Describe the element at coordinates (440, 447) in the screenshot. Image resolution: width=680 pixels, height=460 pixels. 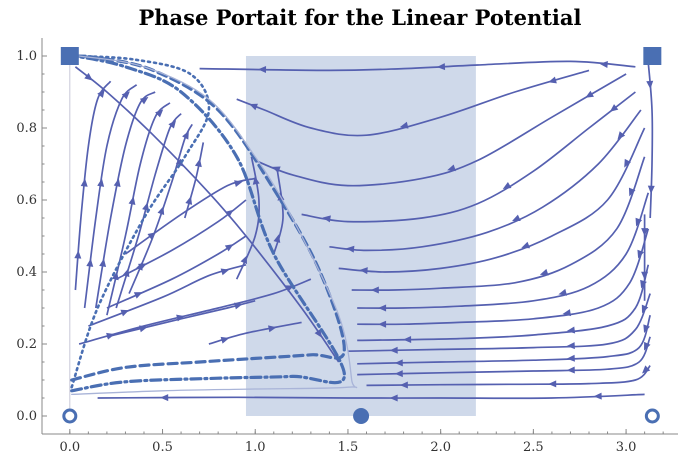
I see `x-tick-label: 2.0` at that location.